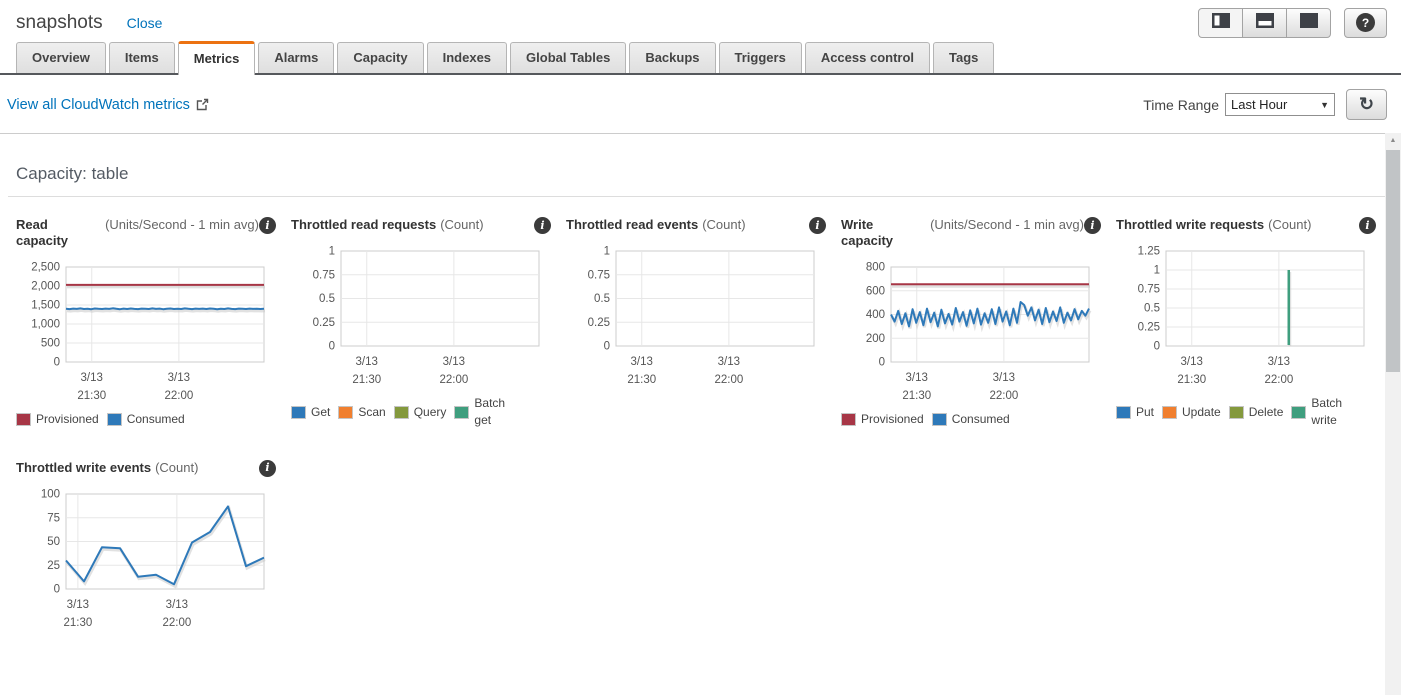 The image size is (1401, 695). What do you see at coordinates (380, 57) in the screenshot?
I see `tab-capacity: Capacity` at bounding box center [380, 57].